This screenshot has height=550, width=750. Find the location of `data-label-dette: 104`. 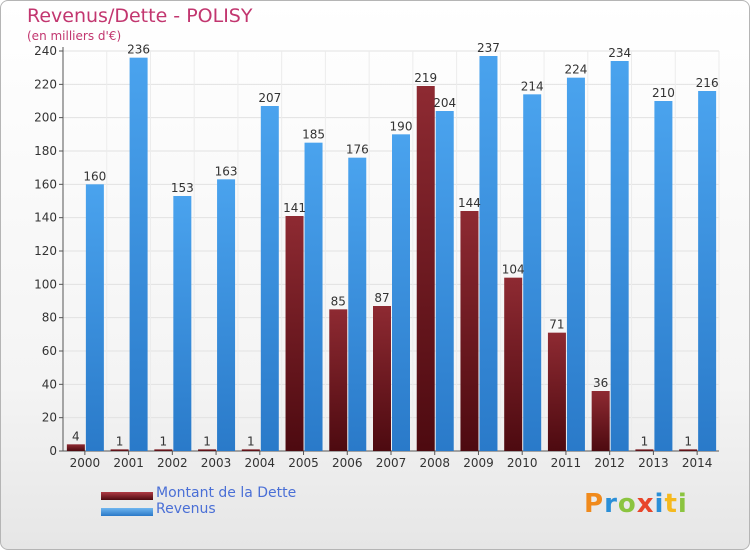

data-label-dette: 104 is located at coordinates (513, 270).